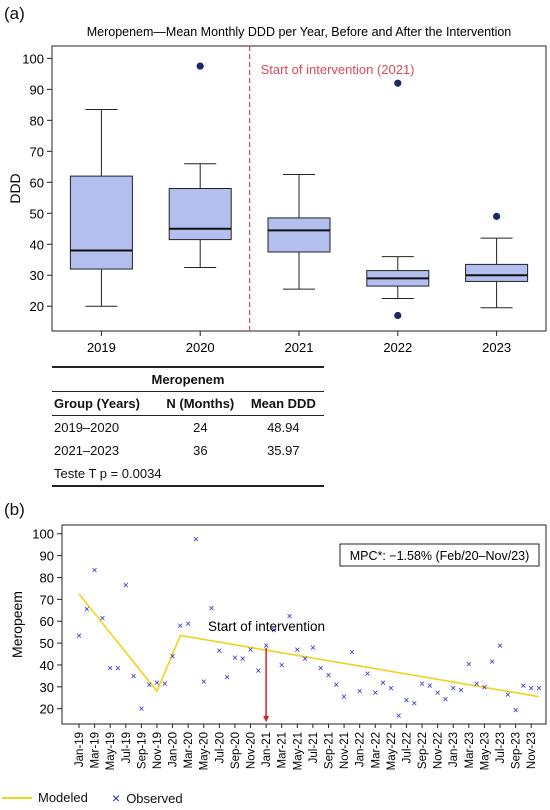  What do you see at coordinates (87, 450) in the screenshot?
I see `table-cell: 2021–2023` at bounding box center [87, 450].